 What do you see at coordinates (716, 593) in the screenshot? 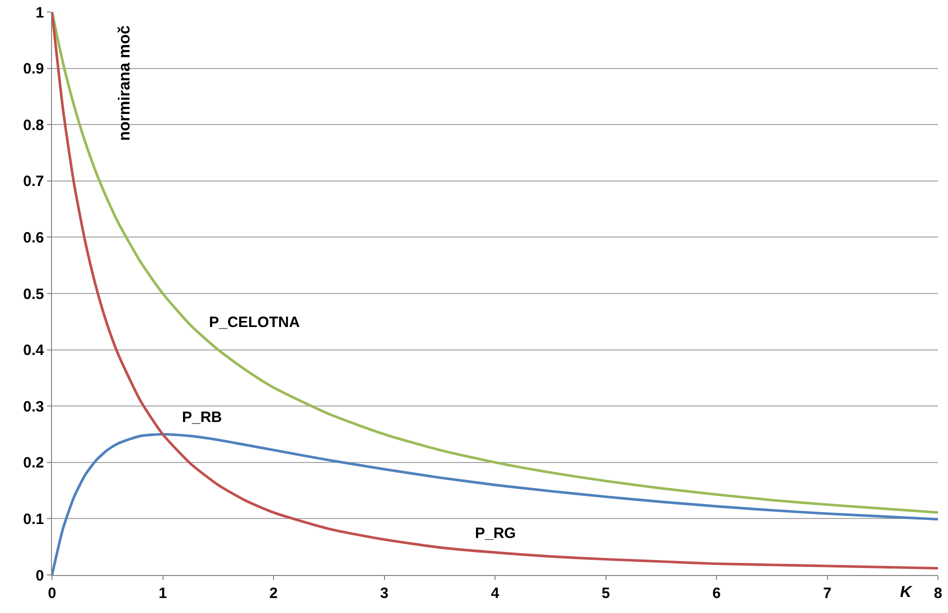
I see `x-tick-label: 6` at bounding box center [716, 593].